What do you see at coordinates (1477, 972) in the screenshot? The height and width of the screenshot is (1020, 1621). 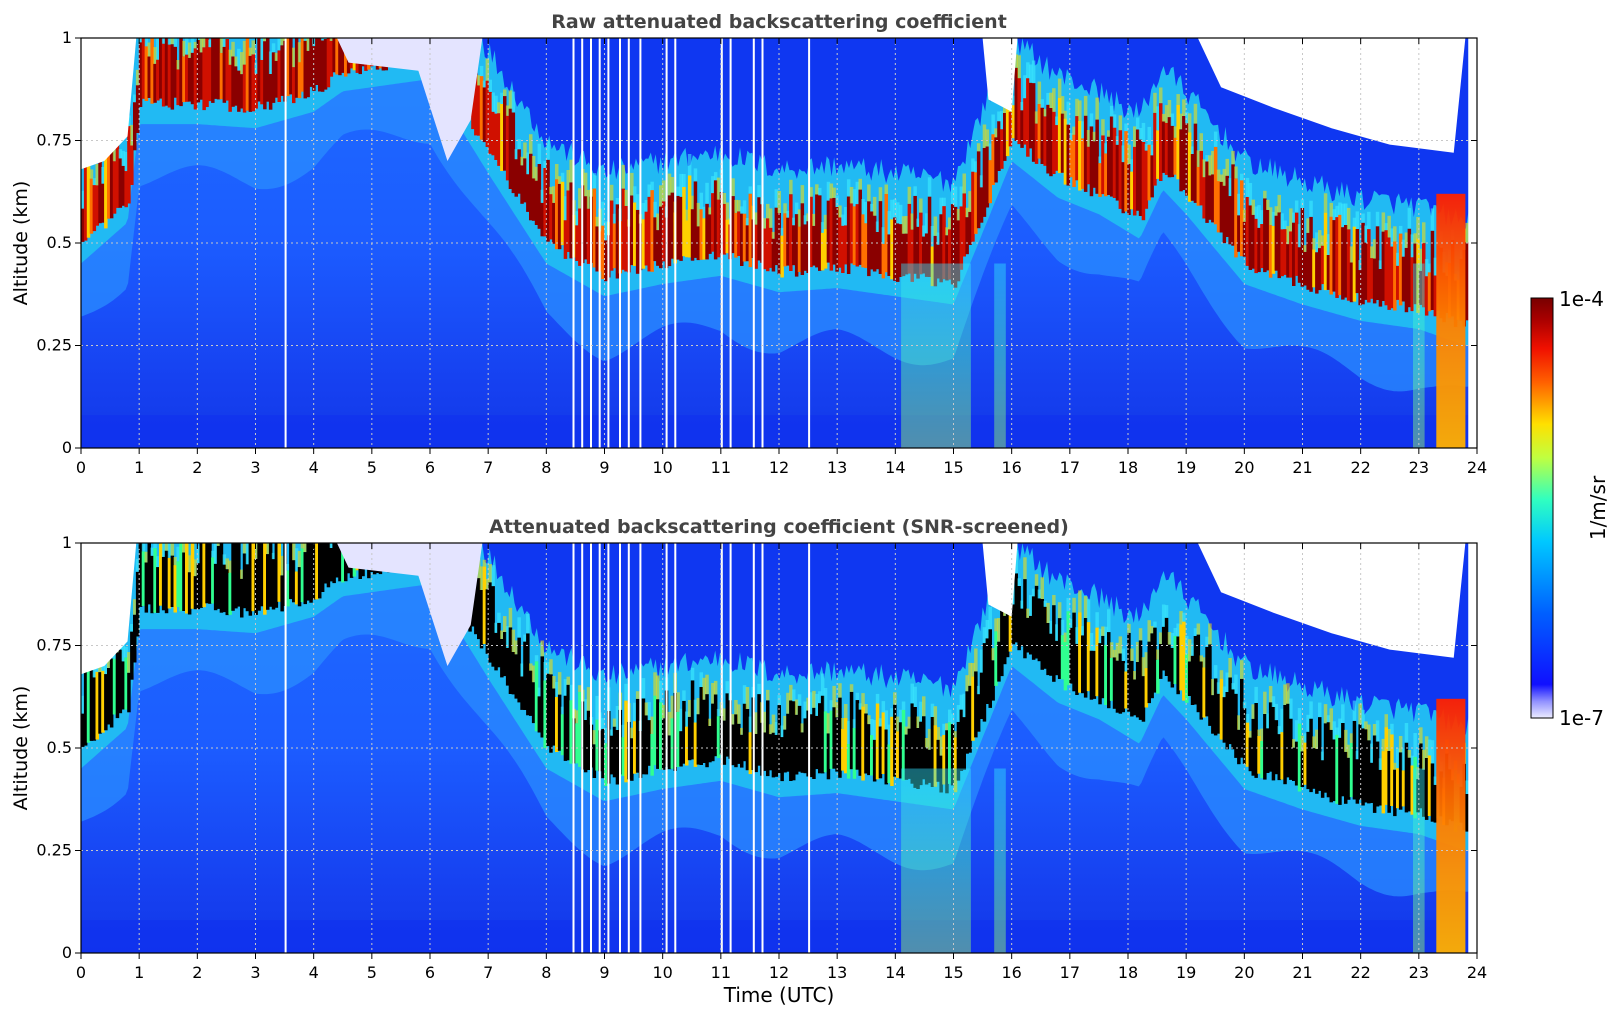 I see `x-tick-label: 24` at bounding box center [1477, 972].